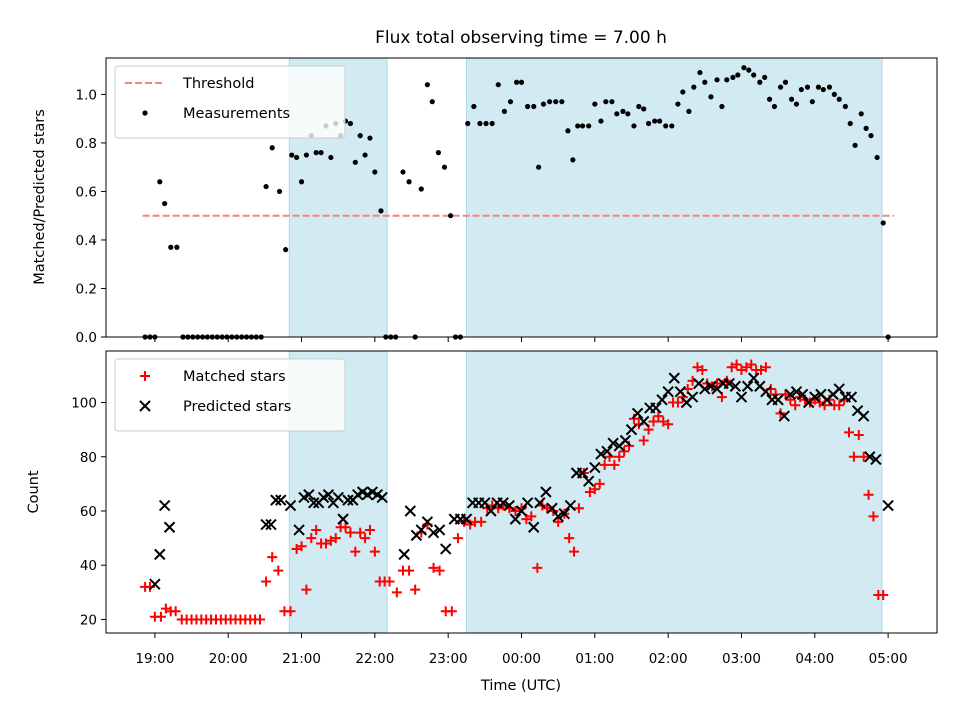 This screenshot has height=720, width=960. I want to click on x-tick-label: 22:00, so click(374, 659).